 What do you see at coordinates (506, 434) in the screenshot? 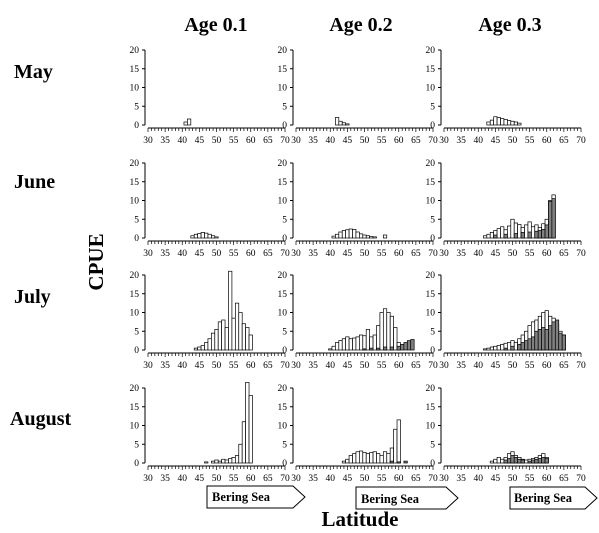
I see `panel-august-age-0-3: 0 5 10 15 20 30 35 40 45 50 55 60 65 70` at bounding box center [506, 434].